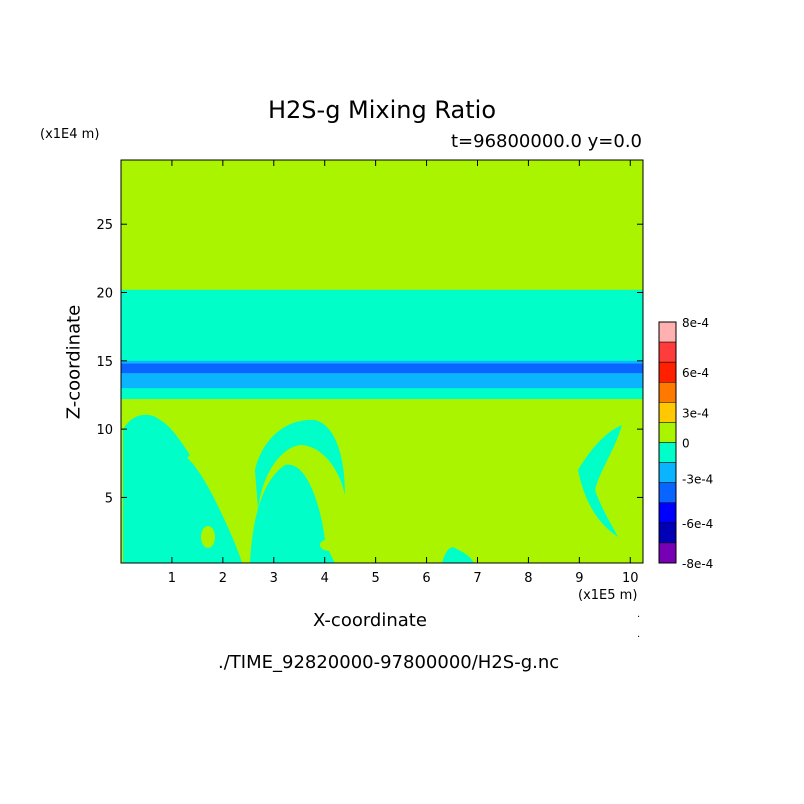 This screenshot has height=804, width=804. What do you see at coordinates (579, 578) in the screenshot?
I see `x-tick-label: 9` at bounding box center [579, 578].